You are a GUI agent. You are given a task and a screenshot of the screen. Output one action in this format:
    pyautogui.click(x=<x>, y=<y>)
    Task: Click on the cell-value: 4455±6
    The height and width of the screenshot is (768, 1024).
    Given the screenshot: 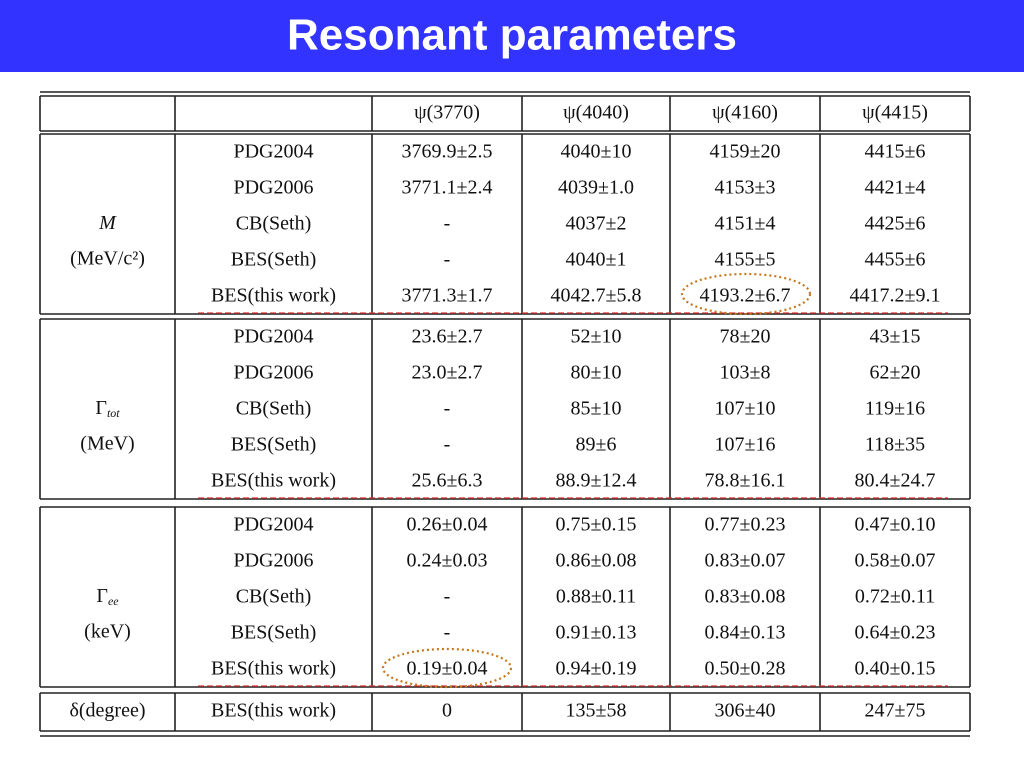 What is the action you would take?
    pyautogui.click(x=895, y=260)
    